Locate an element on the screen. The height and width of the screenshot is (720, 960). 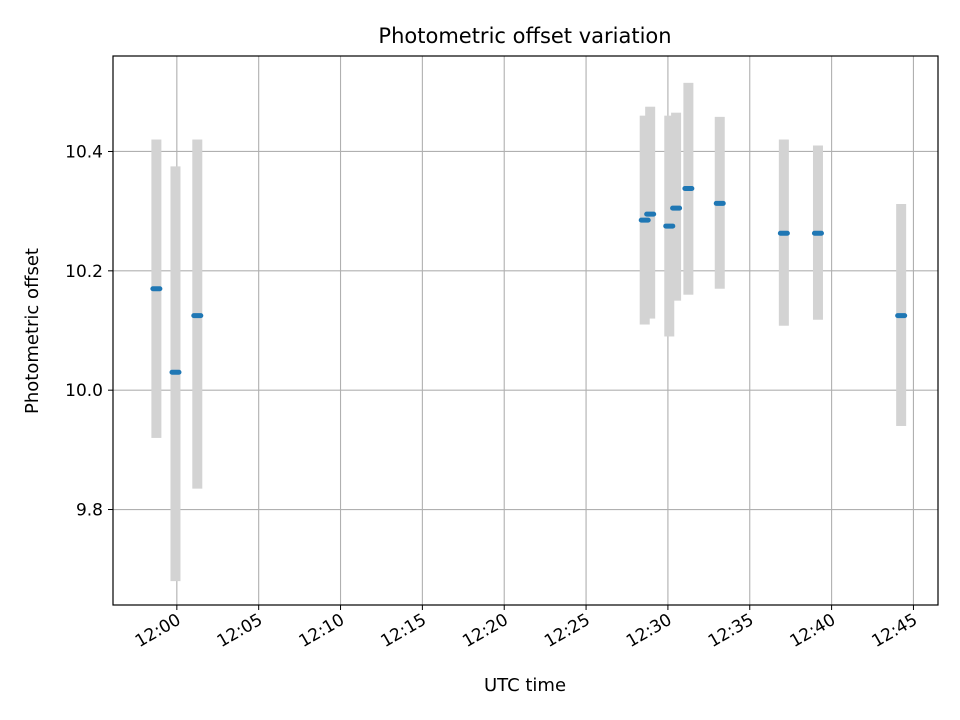
x-axis-label: UTC time is located at coordinates (525, 685).